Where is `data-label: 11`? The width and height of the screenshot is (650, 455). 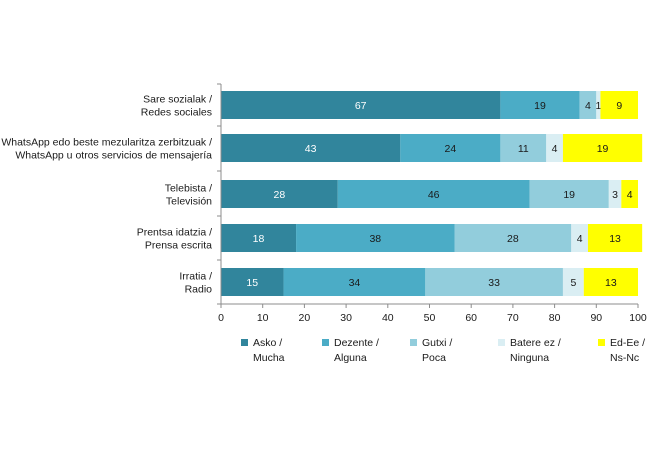
data-label: 11 is located at coordinates (523, 149).